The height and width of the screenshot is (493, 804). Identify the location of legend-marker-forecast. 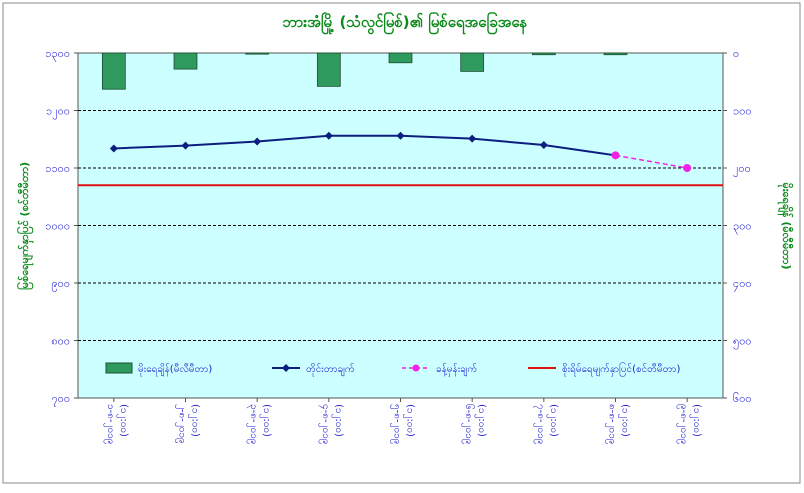
(416, 368).